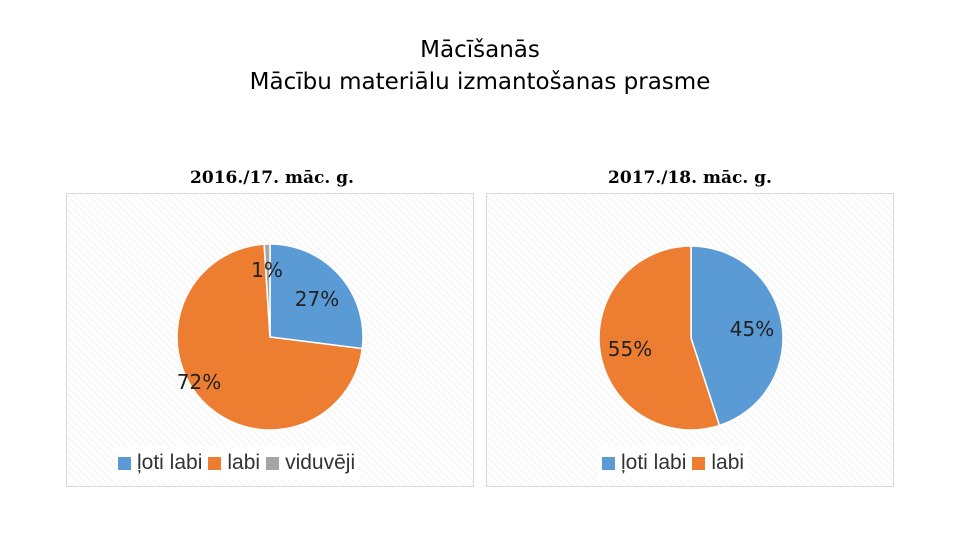 The width and height of the screenshot is (960, 540). I want to click on chart-1-pie: 27% 72% 1%, so click(270, 337).